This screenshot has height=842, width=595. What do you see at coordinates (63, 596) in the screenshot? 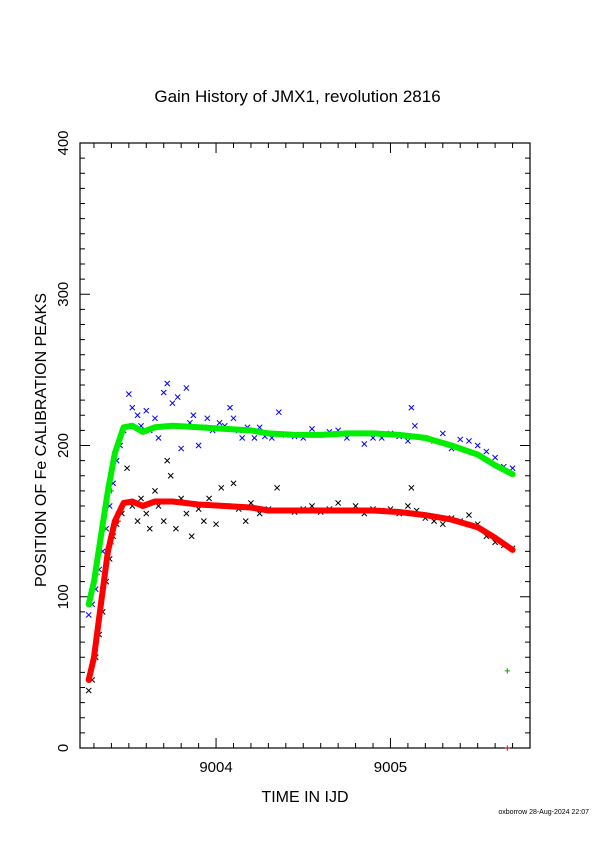
I see `y-tick-label: 100` at bounding box center [63, 596].